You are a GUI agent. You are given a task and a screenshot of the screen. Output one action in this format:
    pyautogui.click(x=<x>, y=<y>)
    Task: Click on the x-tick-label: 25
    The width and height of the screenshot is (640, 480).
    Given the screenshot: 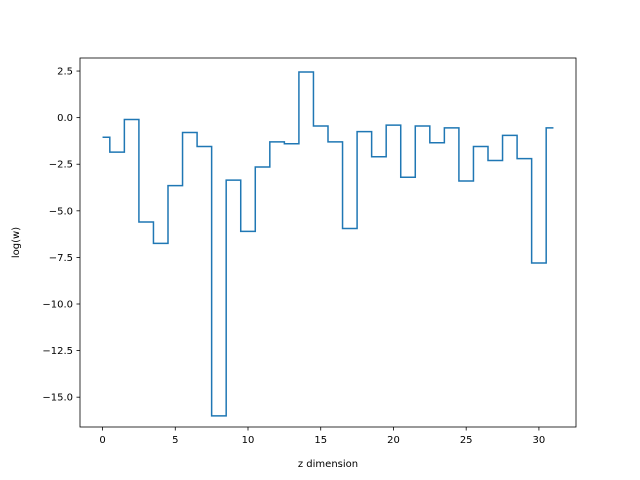 What is the action you would take?
    pyautogui.click(x=466, y=440)
    